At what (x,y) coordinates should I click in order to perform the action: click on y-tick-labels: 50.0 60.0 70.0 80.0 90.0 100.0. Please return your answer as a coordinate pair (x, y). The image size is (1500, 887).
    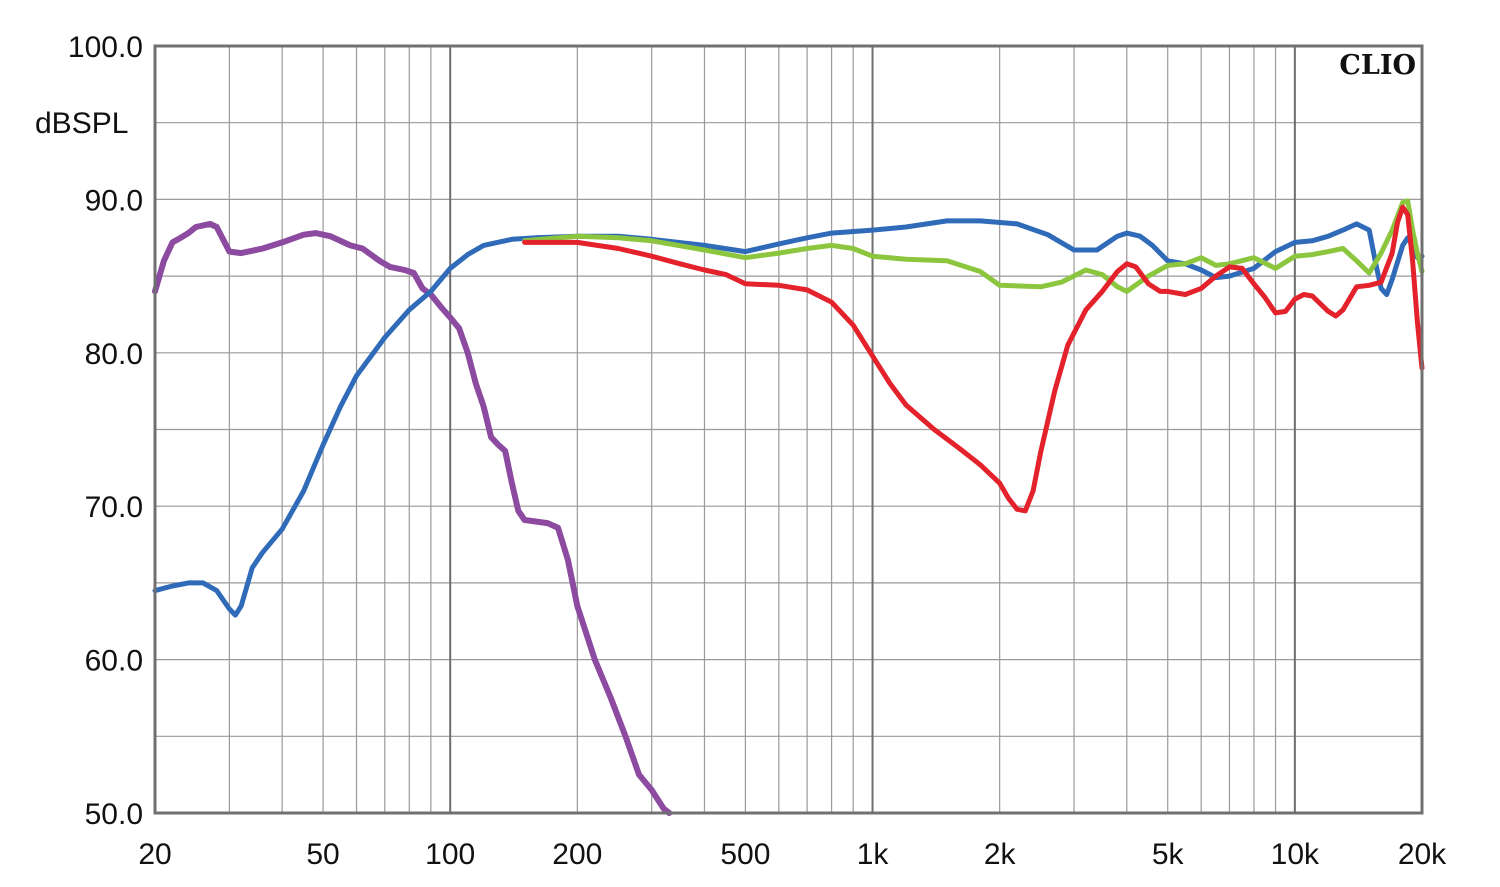
    Looking at the image, I should click on (105, 431).